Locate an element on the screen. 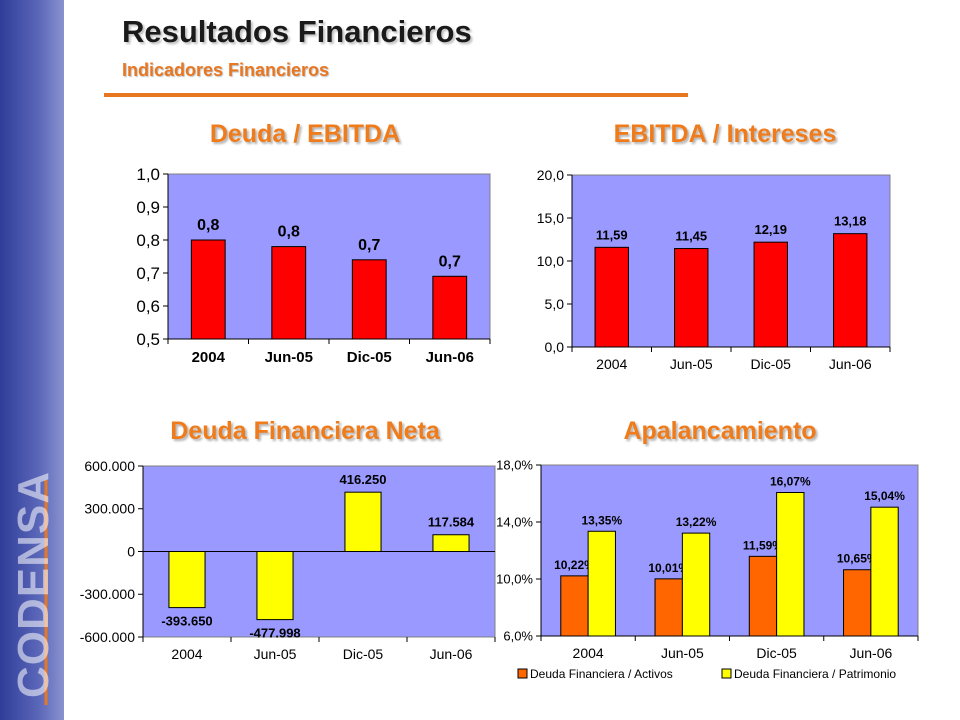 The image size is (960, 720). y-tick-label: -600.000 is located at coordinates (107, 637).